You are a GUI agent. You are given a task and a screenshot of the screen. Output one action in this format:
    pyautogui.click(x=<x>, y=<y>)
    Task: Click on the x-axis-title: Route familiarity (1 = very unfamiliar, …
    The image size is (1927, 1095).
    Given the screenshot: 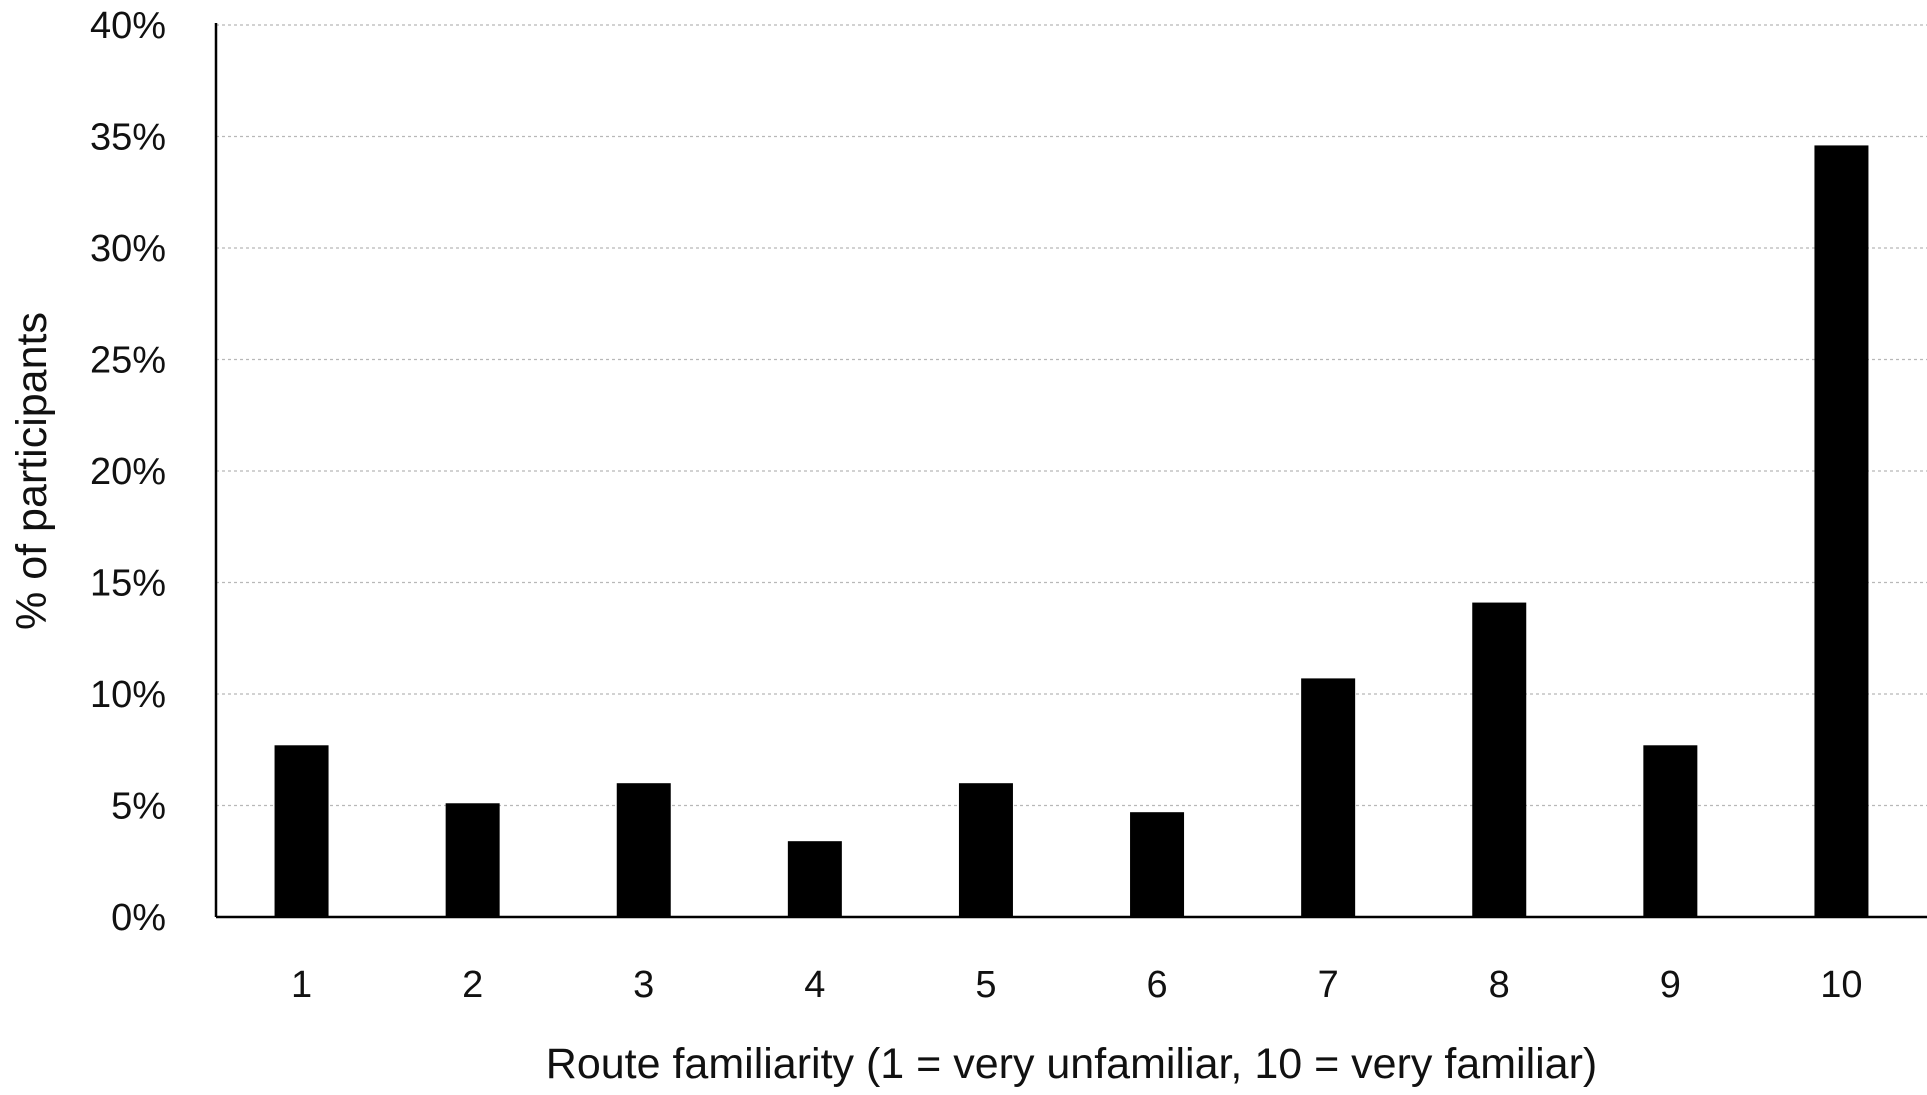 What is the action you would take?
    pyautogui.click(x=1071, y=1064)
    